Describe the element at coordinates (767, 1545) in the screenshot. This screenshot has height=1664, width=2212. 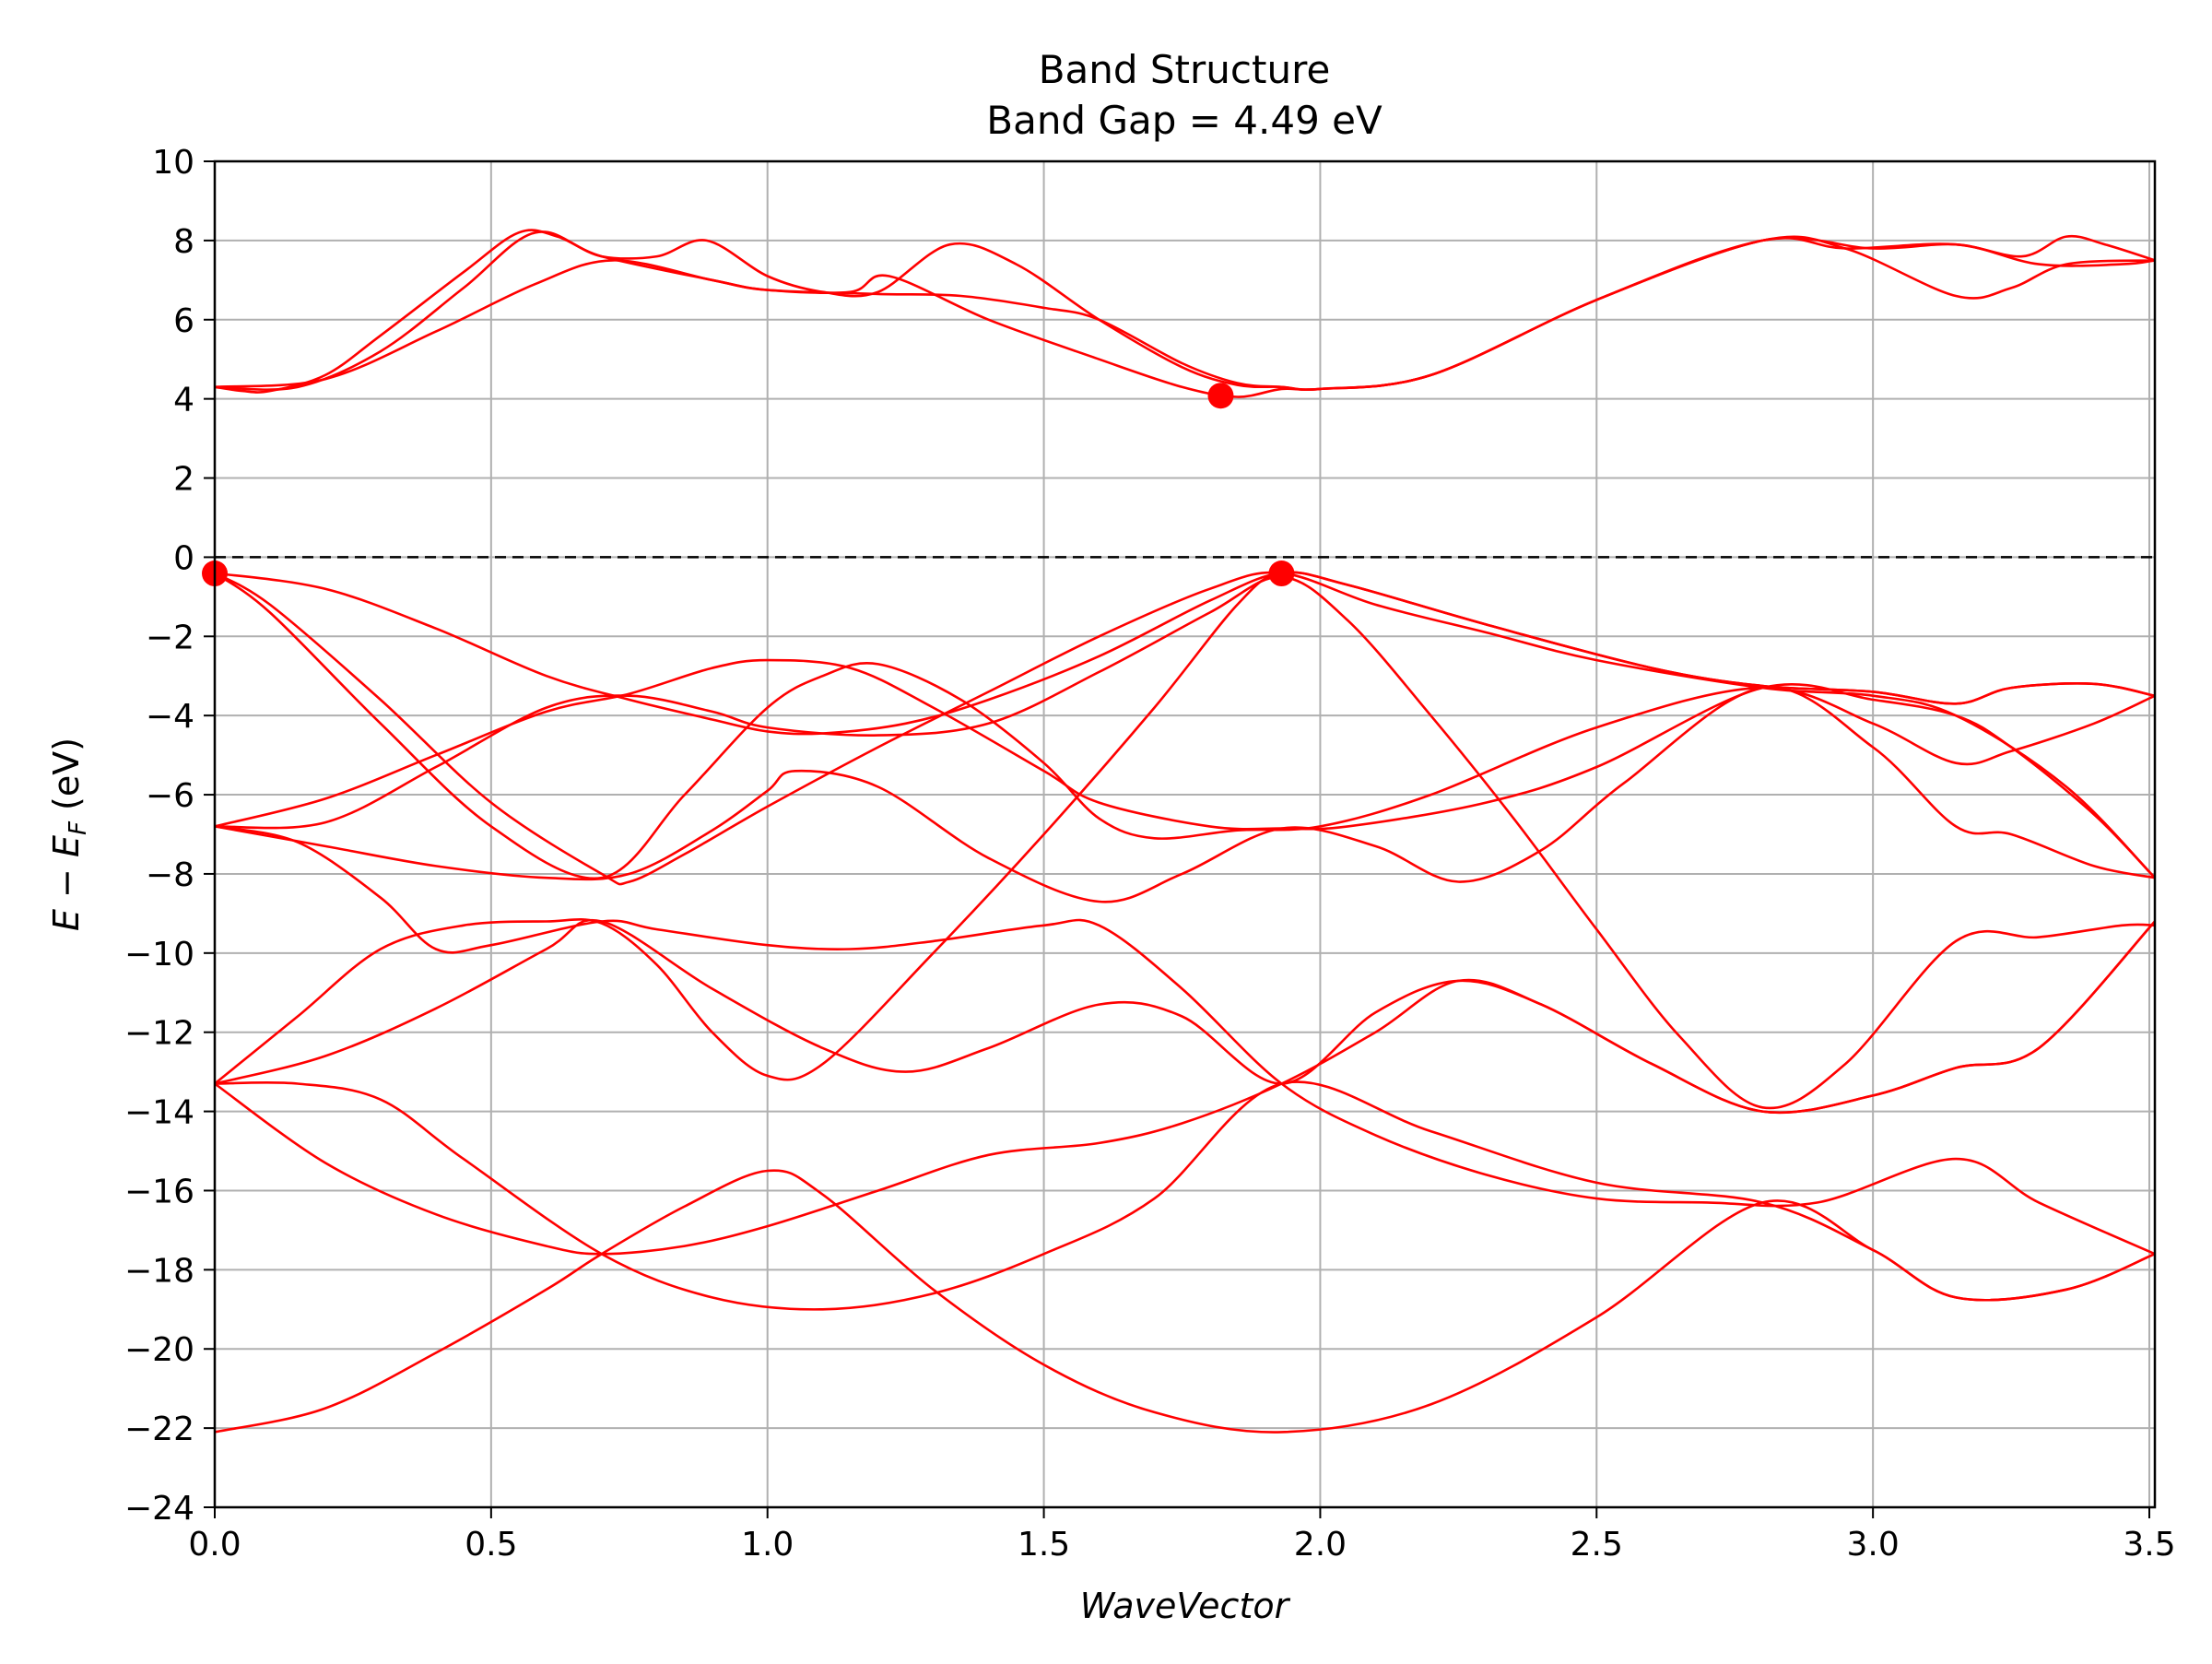
I see `x-tick-label: 1.0` at that location.